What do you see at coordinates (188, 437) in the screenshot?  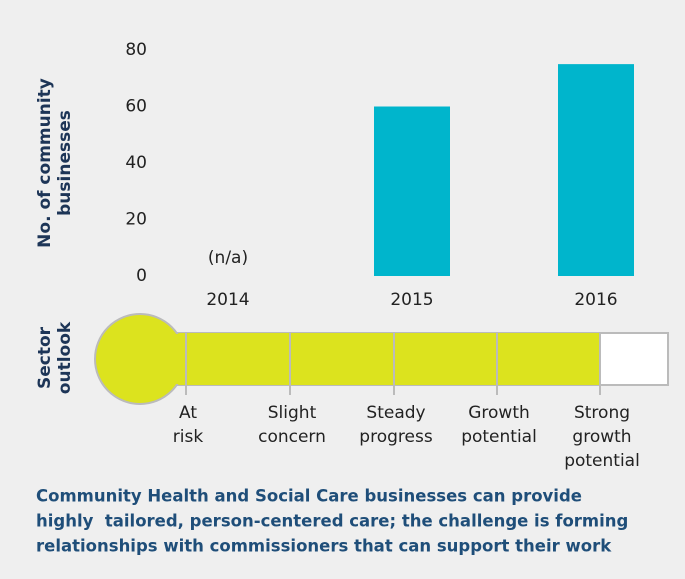 I see `level-label: risk` at bounding box center [188, 437].